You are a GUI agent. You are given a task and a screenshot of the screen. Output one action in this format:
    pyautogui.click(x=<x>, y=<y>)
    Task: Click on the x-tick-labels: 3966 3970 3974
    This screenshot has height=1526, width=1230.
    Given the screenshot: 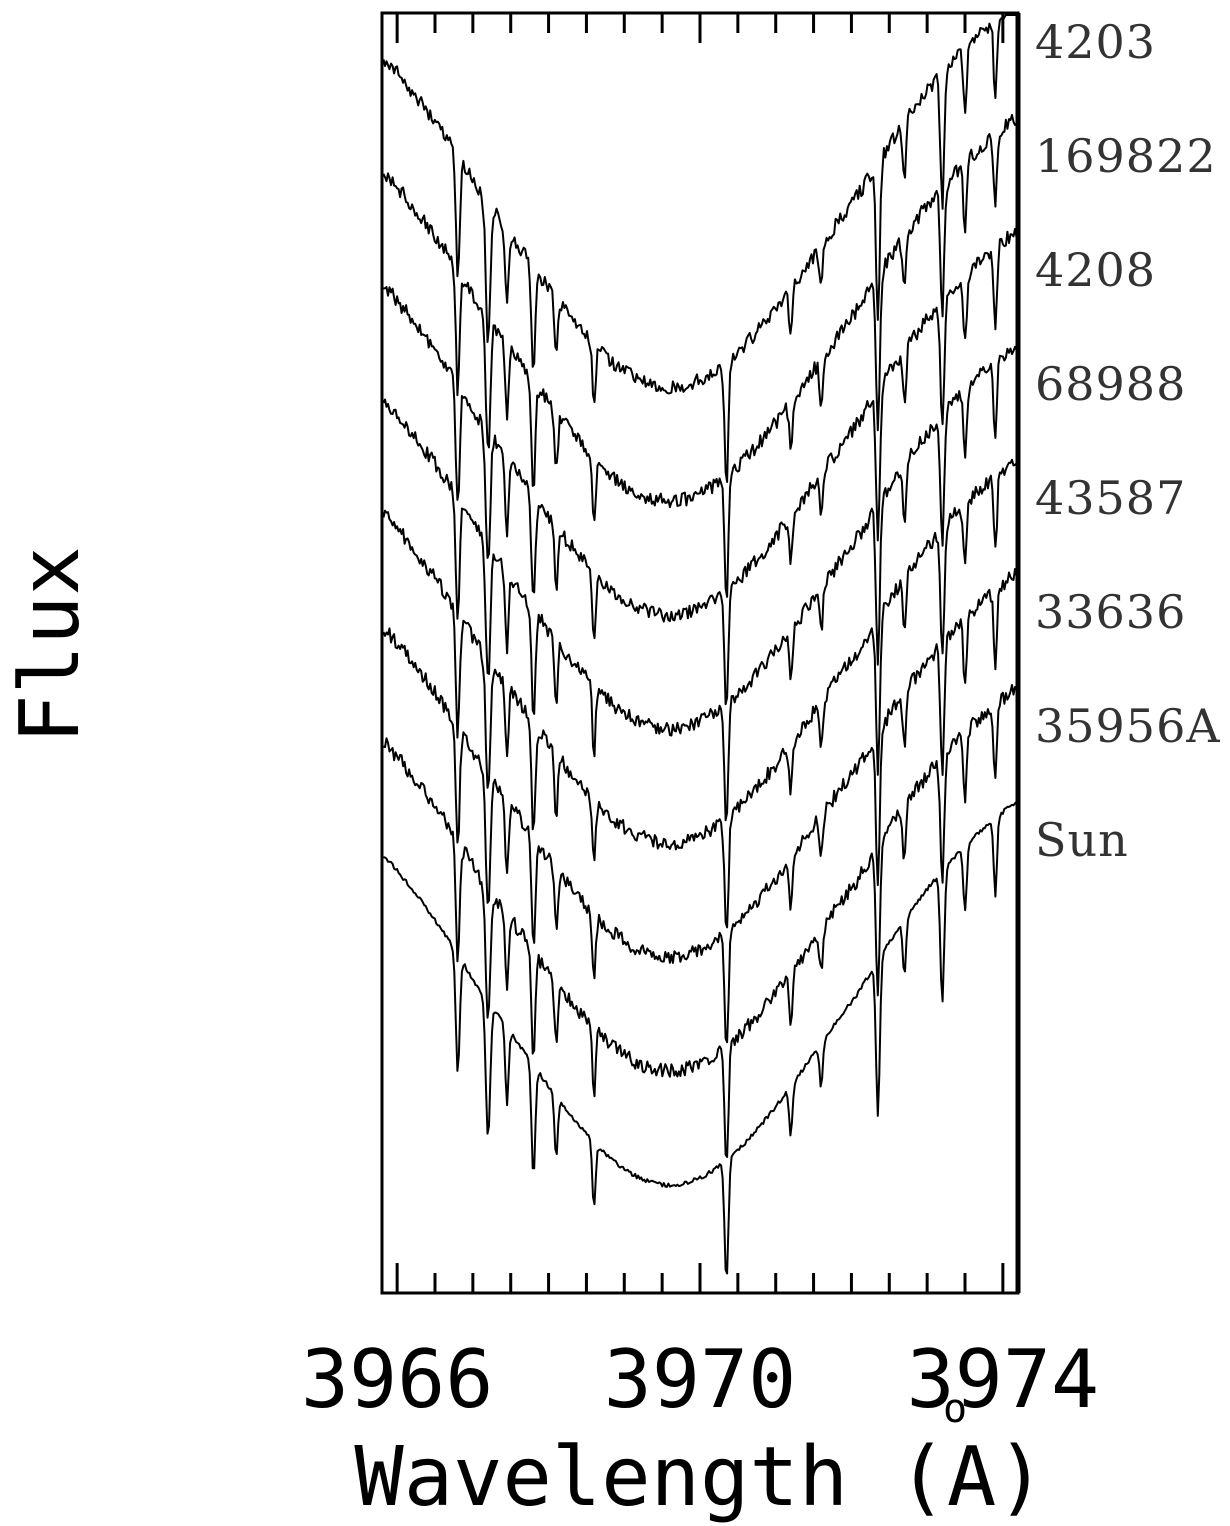 What is the action you would take?
    pyautogui.click(x=700, y=1379)
    